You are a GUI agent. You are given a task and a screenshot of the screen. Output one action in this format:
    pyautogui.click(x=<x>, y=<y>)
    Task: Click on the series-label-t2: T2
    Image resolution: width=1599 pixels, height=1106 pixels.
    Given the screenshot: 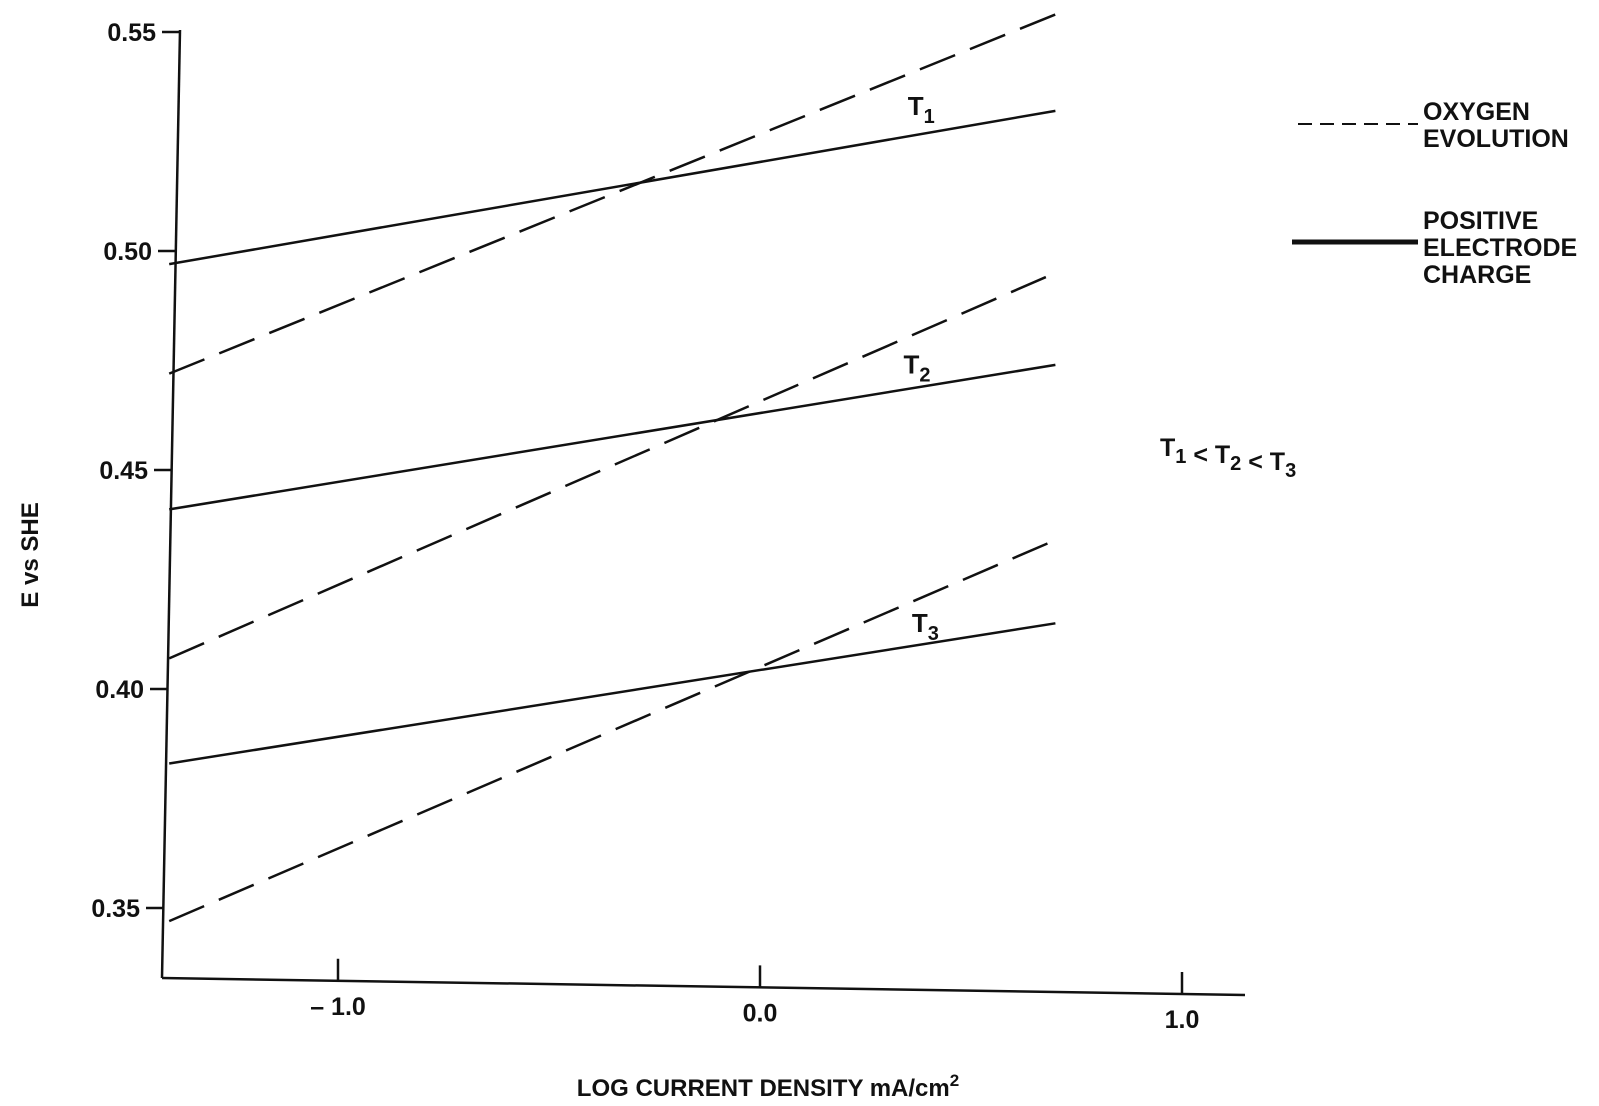 What is the action you would take?
    pyautogui.click(x=916, y=368)
    